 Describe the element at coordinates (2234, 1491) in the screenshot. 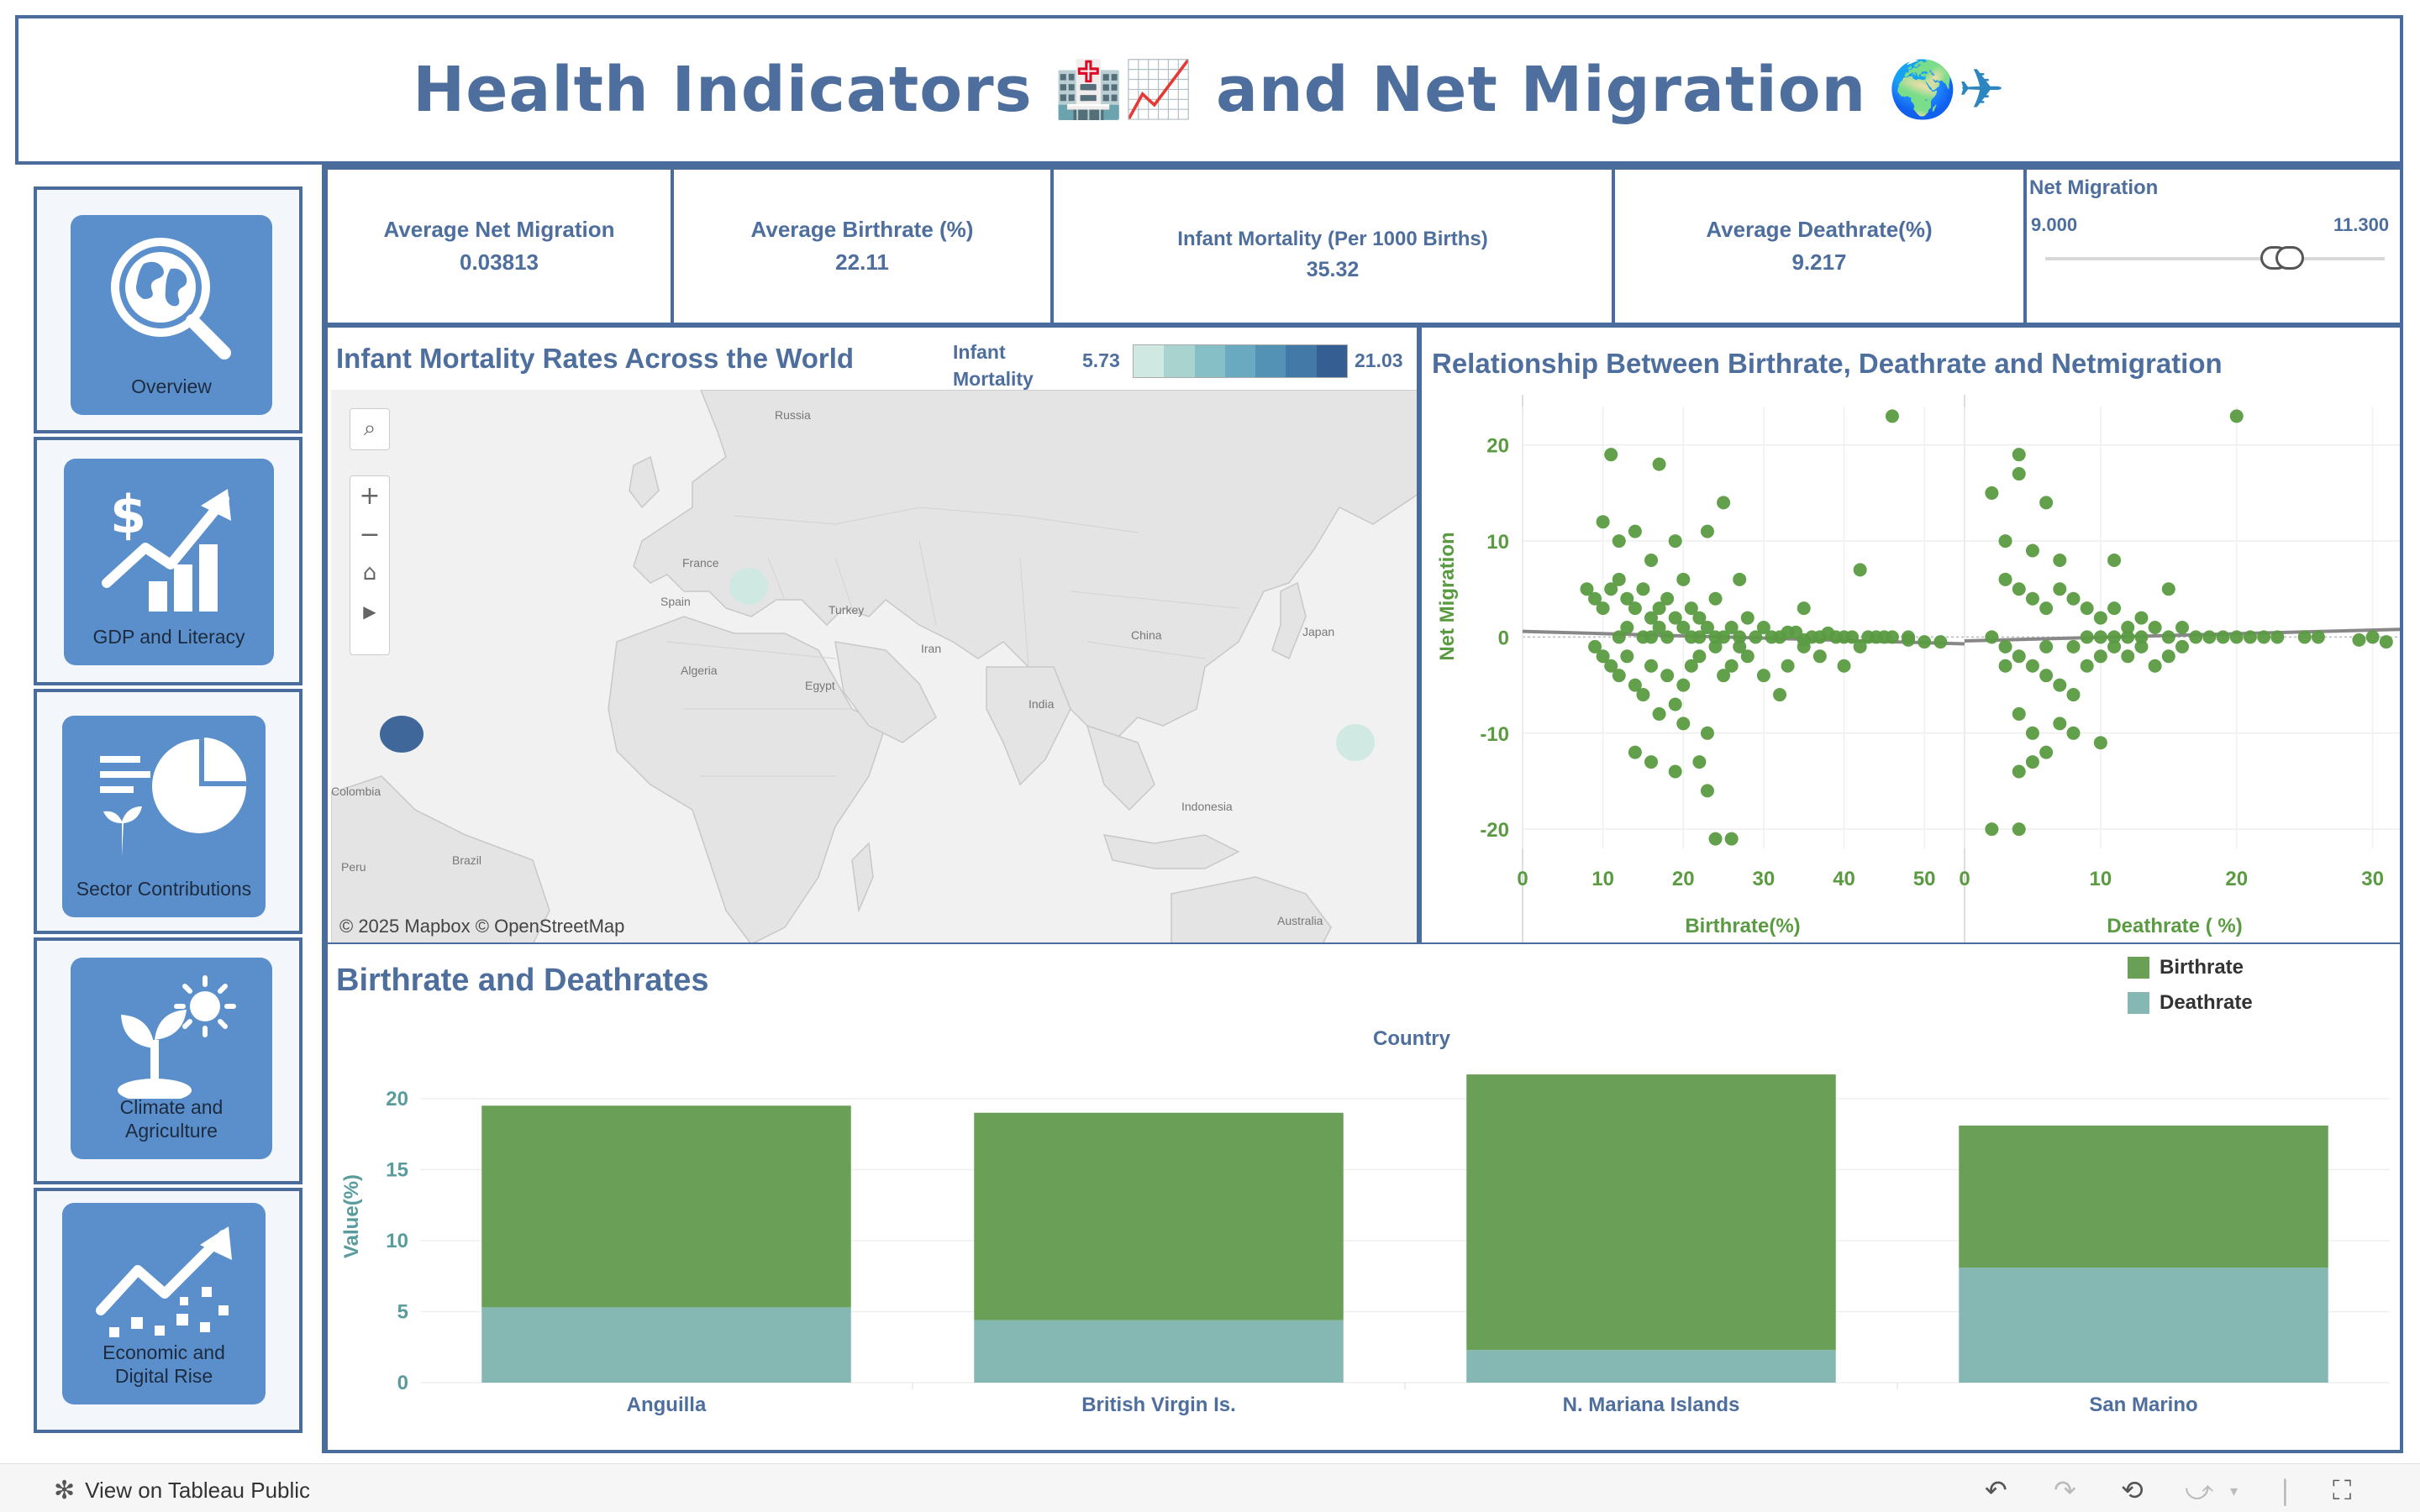

I see `refresh-dropdown-icon: ▾` at that location.